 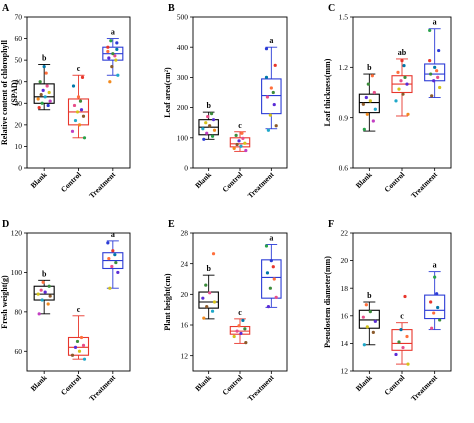 I want to click on y-tick-label: 500, so click(x=183, y=17).